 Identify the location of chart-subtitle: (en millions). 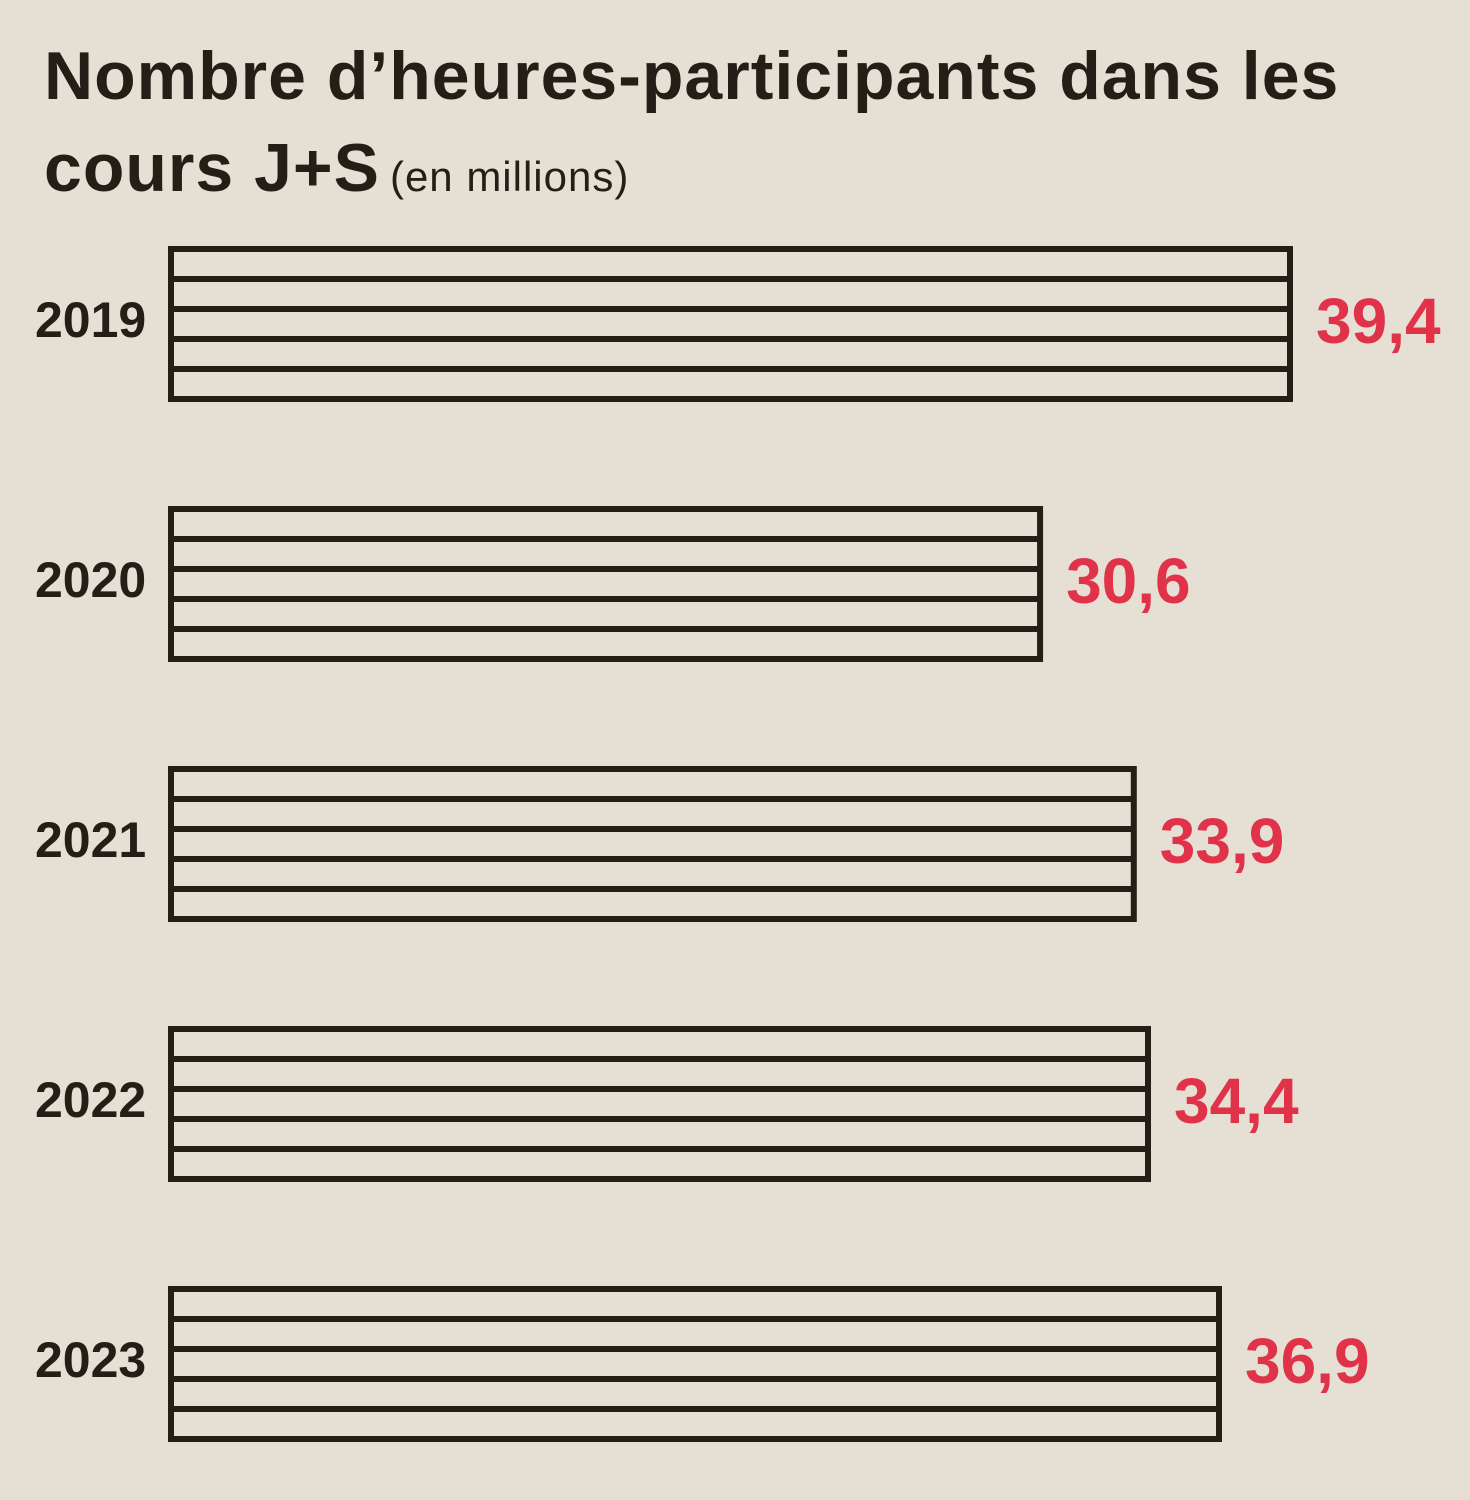
(509, 176).